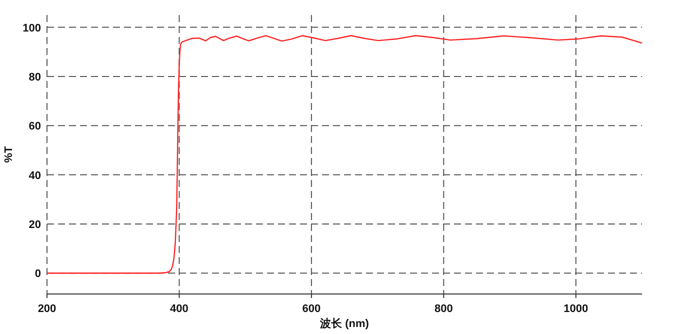 The height and width of the screenshot is (334, 676). I want to click on y-tick-label: 60, so click(34, 126).